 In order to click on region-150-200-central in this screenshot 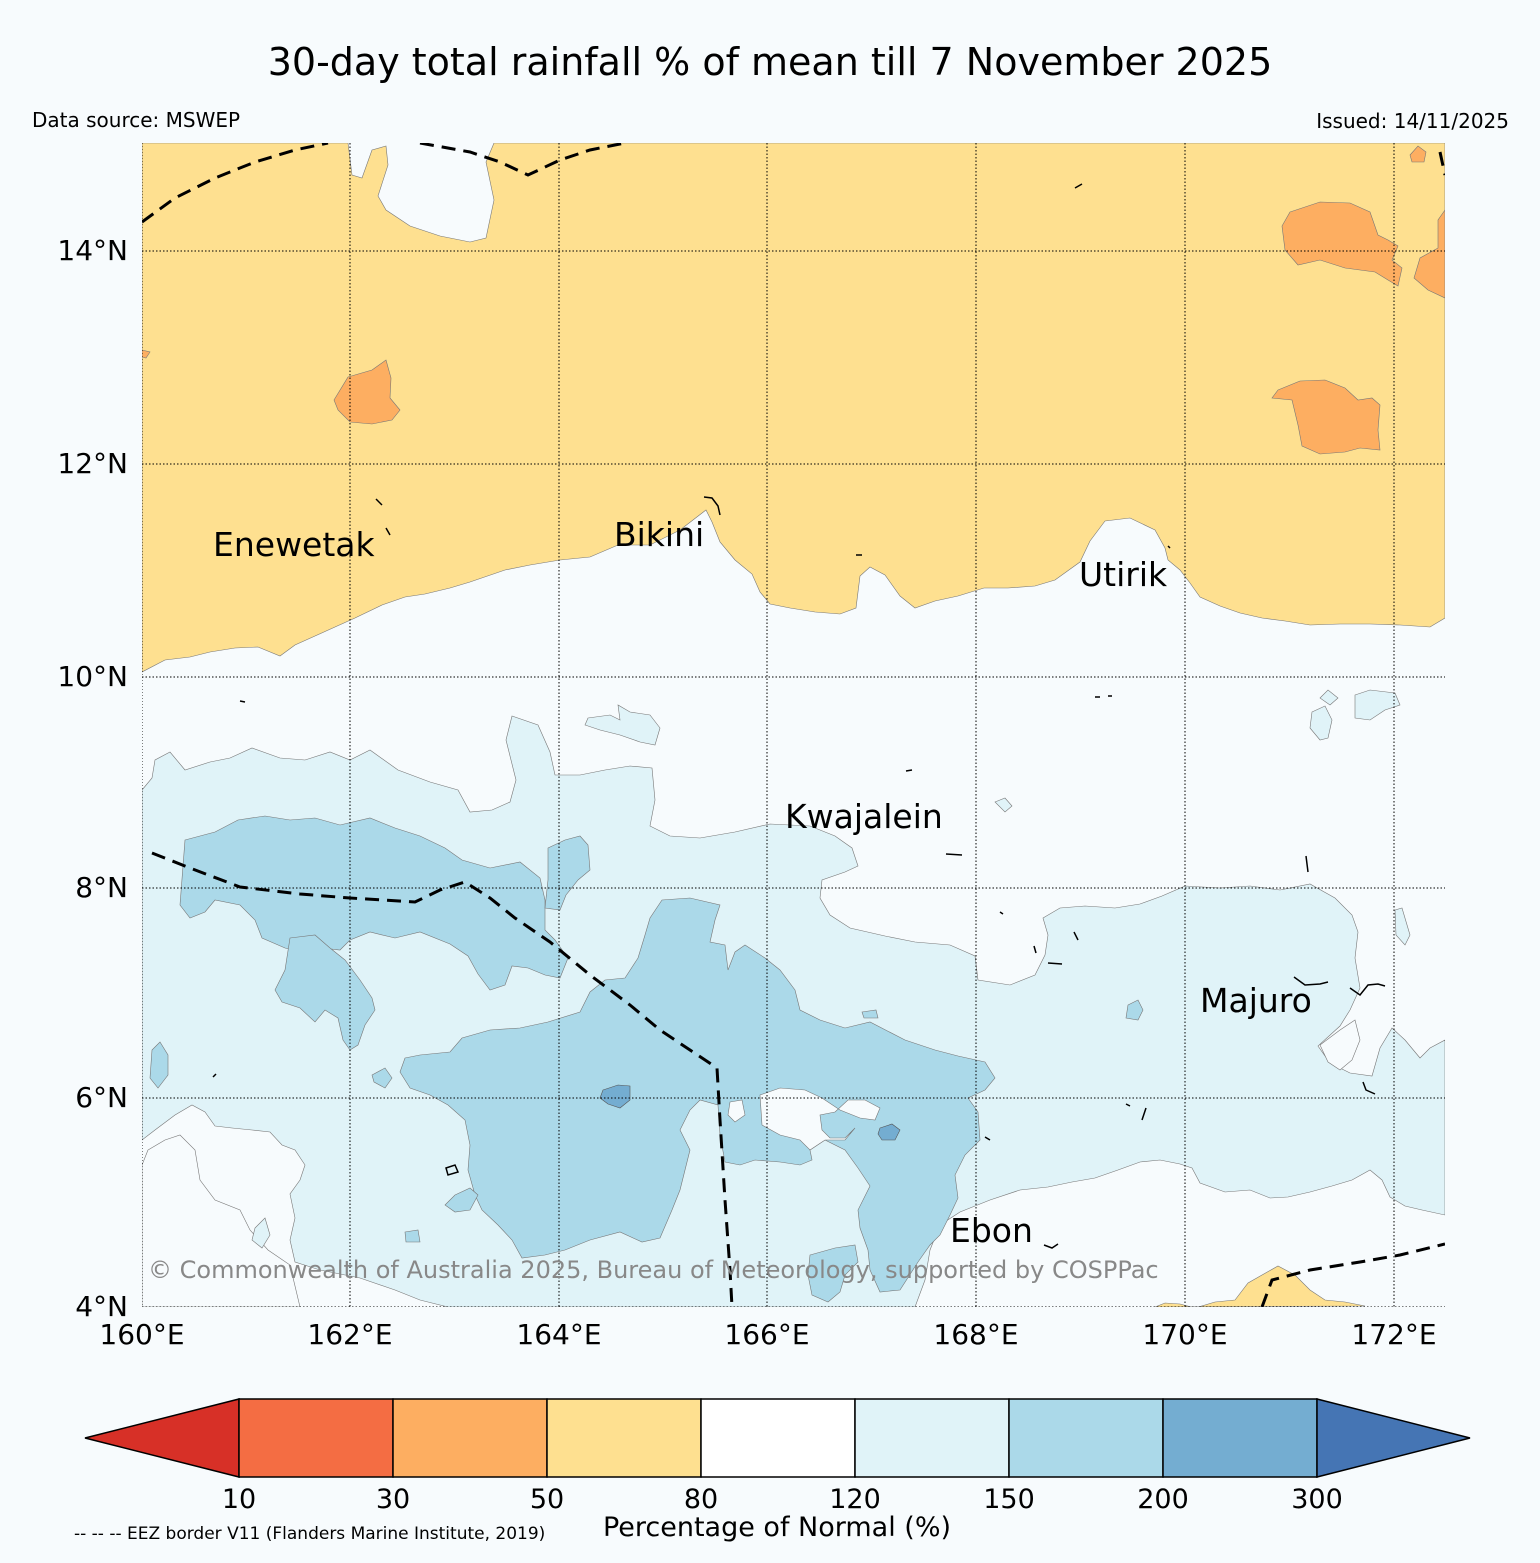, I will do `click(697, 1095)`.